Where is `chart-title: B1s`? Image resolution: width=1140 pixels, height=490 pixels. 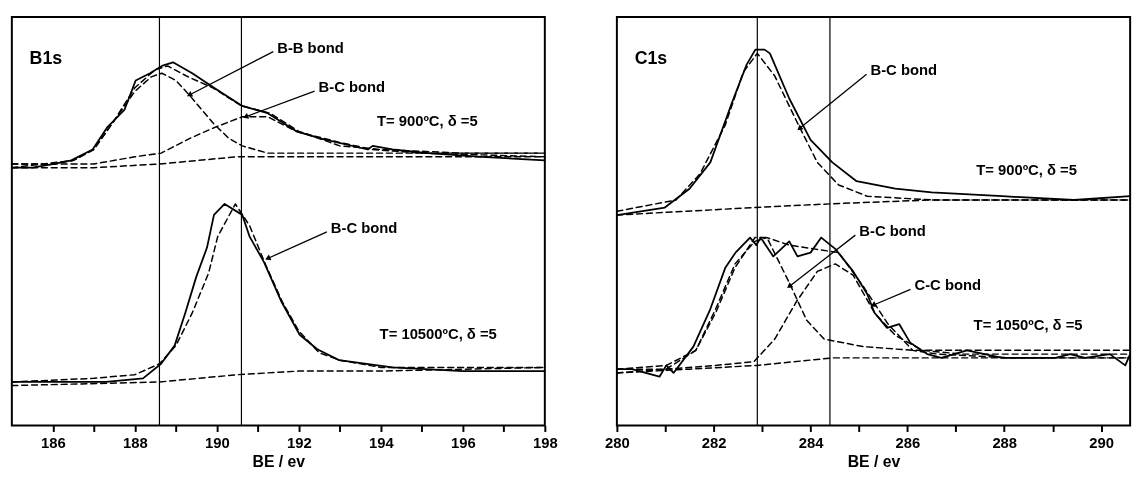 chart-title: B1s is located at coordinates (46, 58).